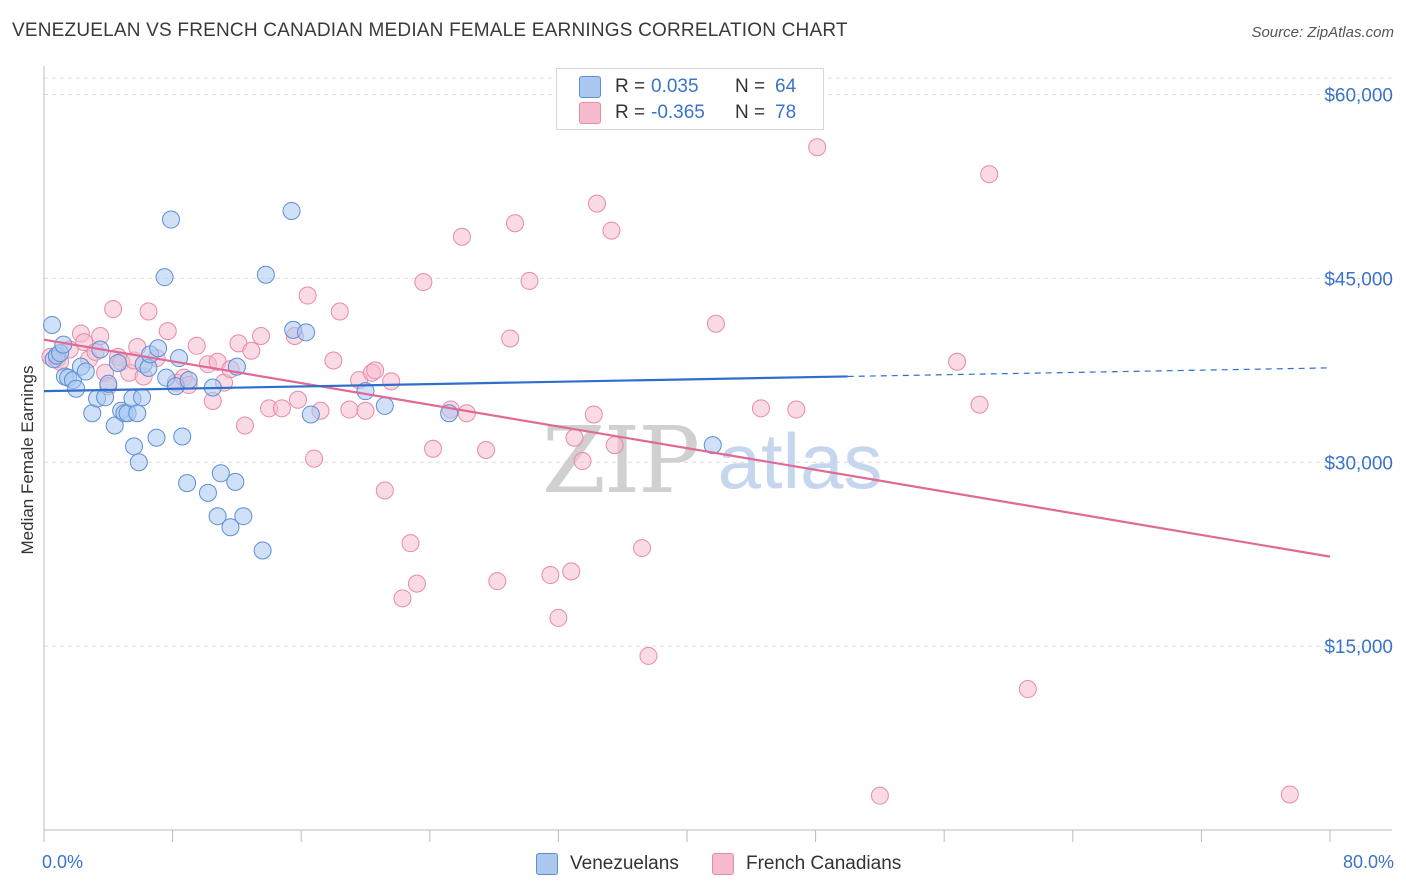 The image size is (1406, 892). What do you see at coordinates (712, 460) in the screenshot?
I see `watermark: ZIP atlas` at bounding box center [712, 460].